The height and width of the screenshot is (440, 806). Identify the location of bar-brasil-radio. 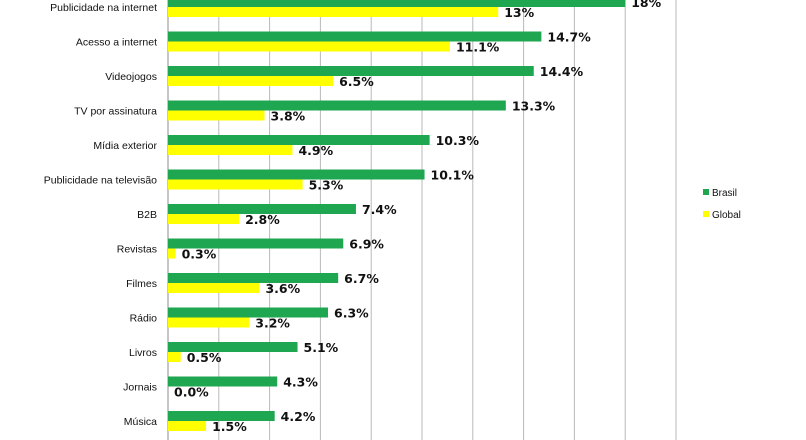
(248, 312).